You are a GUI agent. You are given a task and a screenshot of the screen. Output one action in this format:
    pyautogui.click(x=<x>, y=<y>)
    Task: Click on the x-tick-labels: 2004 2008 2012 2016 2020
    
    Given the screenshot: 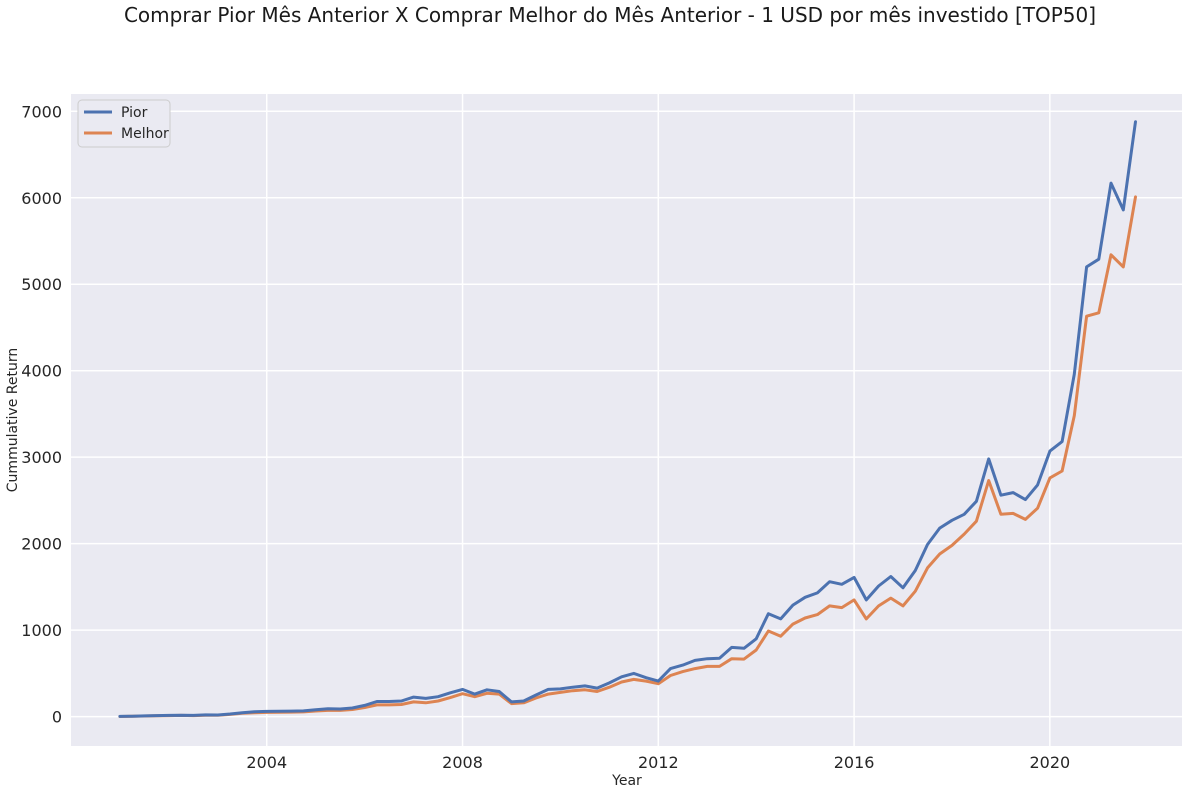 What is the action you would take?
    pyautogui.click(x=658, y=762)
    